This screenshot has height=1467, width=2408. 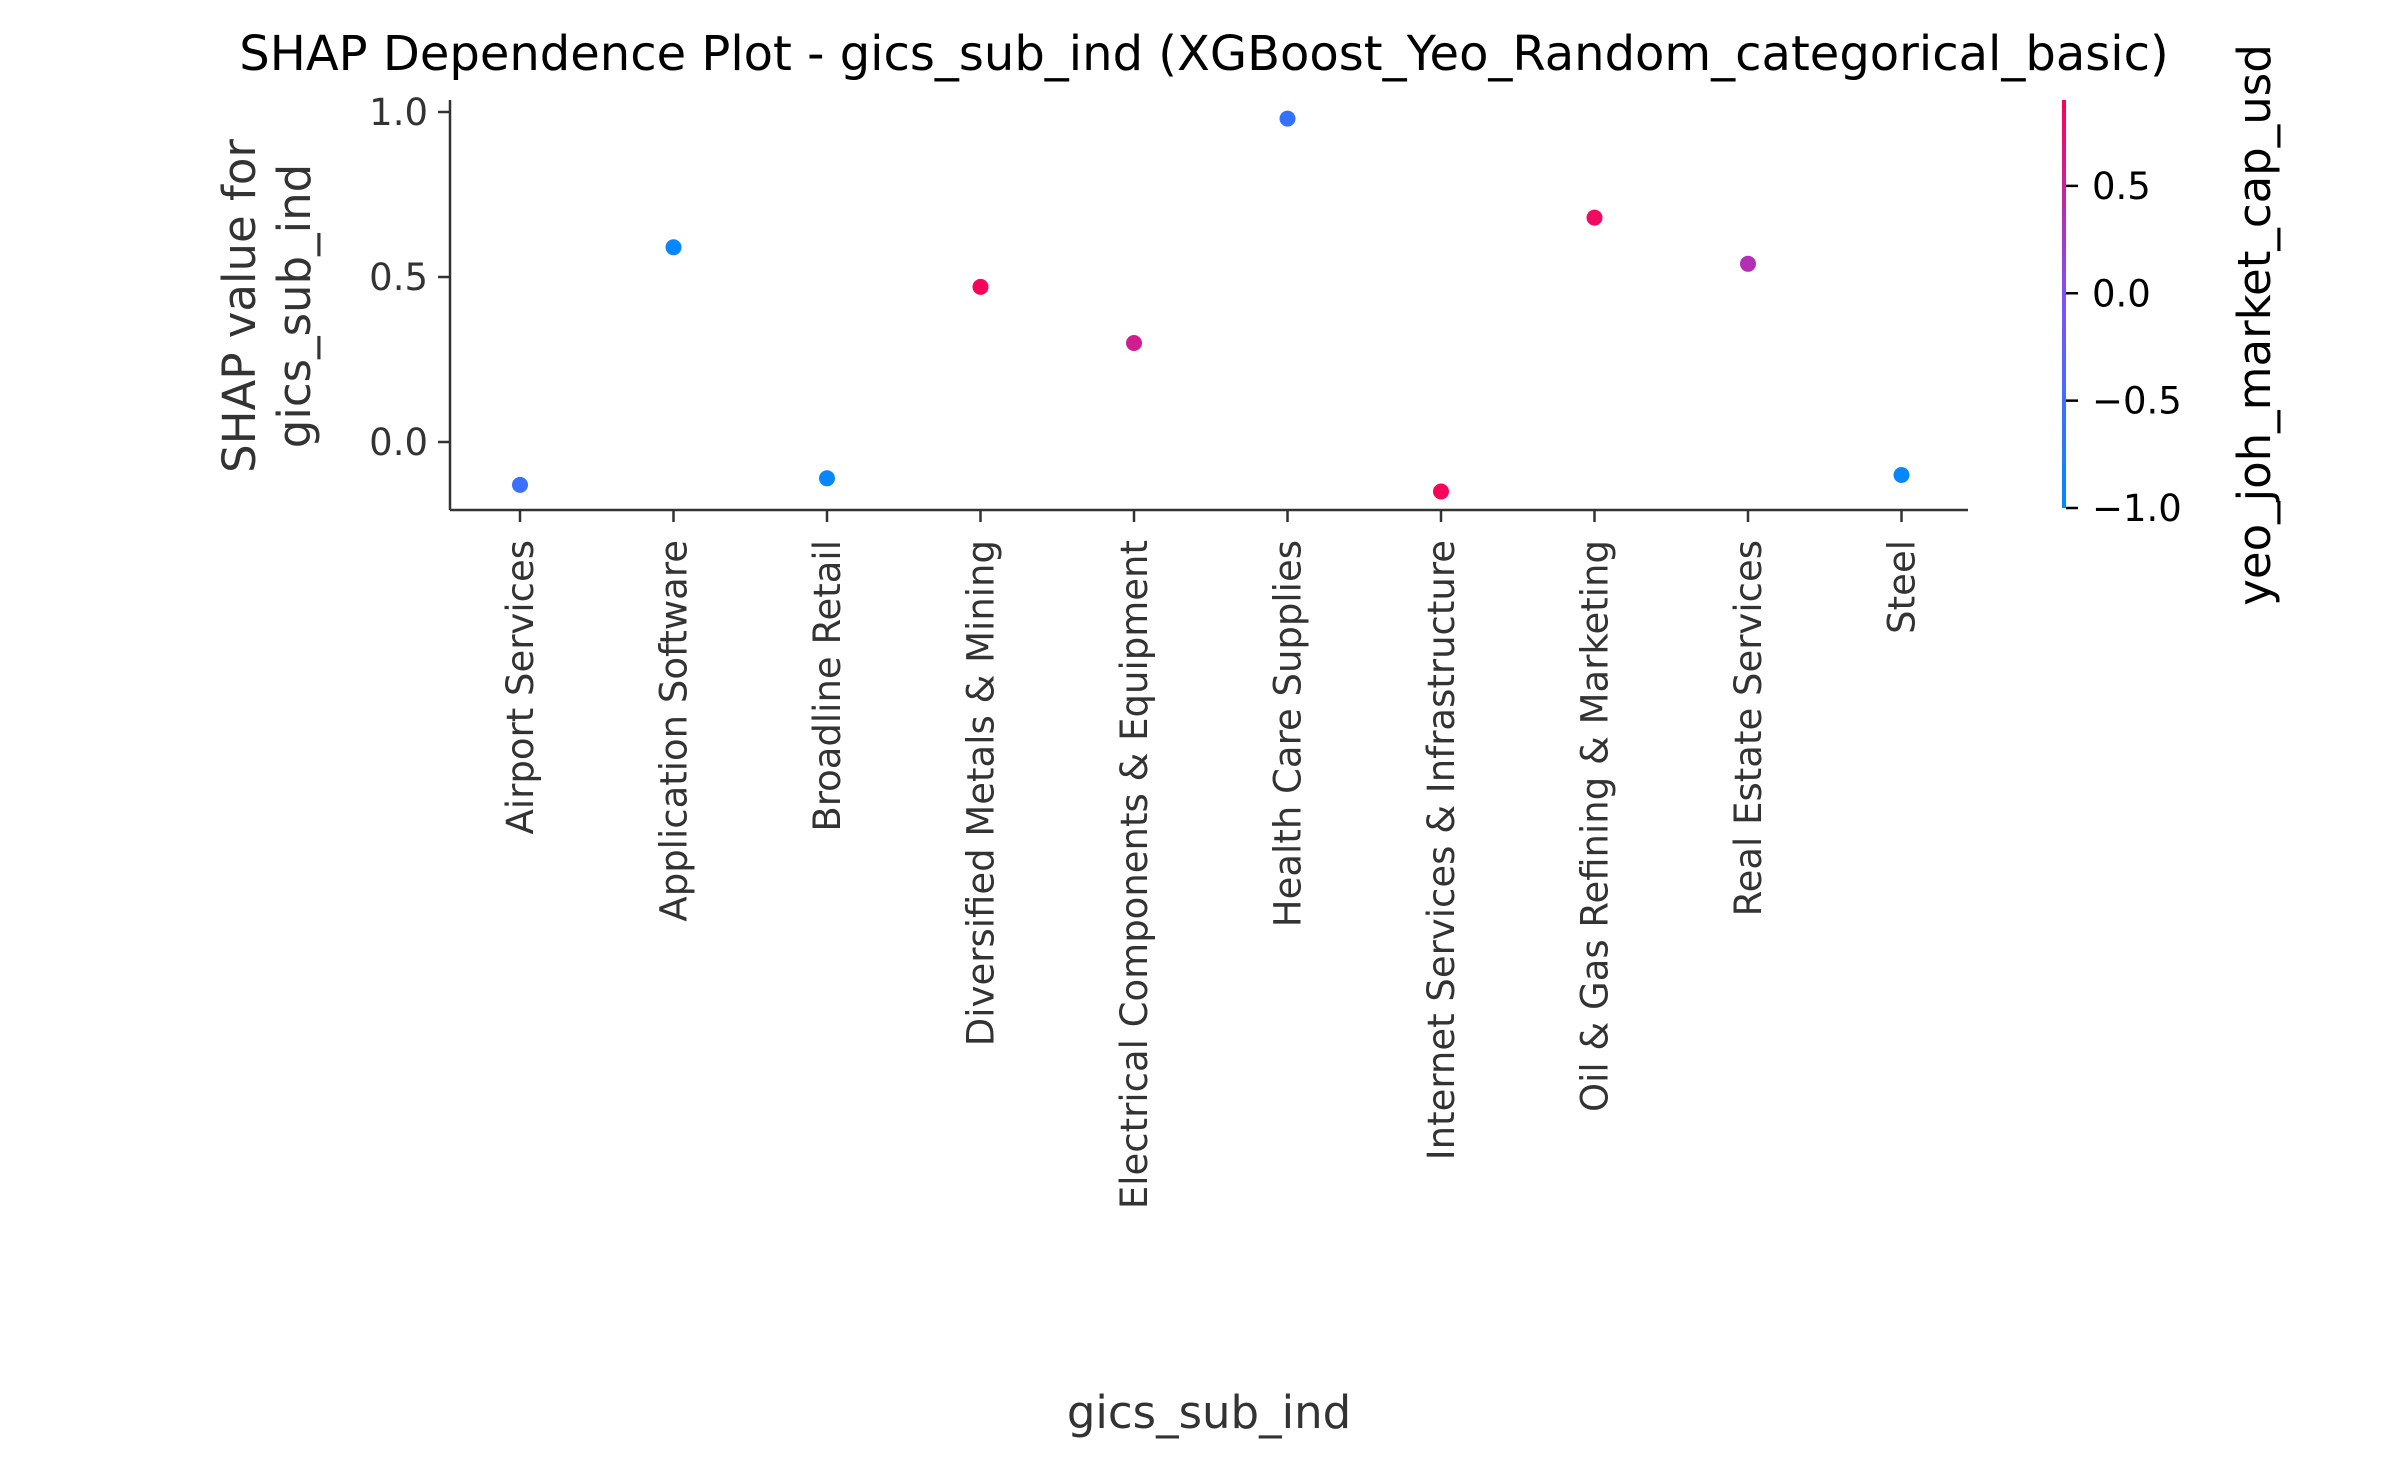 I want to click on x-axis-title: gics_sub_ind, so click(x=1209, y=1412).